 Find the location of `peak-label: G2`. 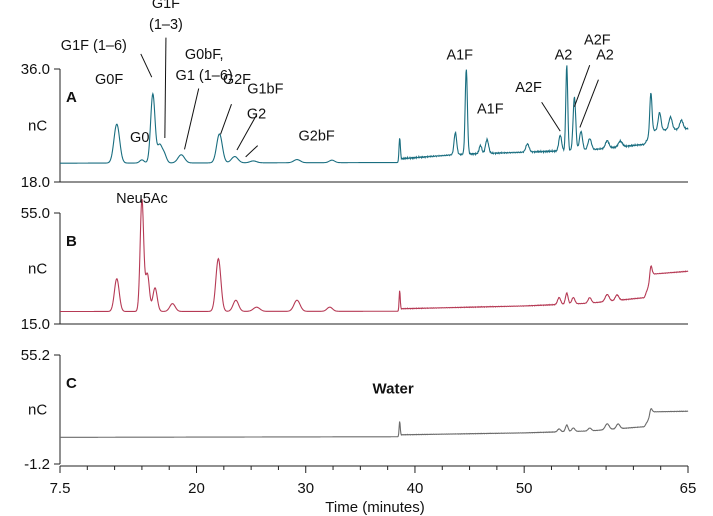

peak-label: G2 is located at coordinates (256, 115).